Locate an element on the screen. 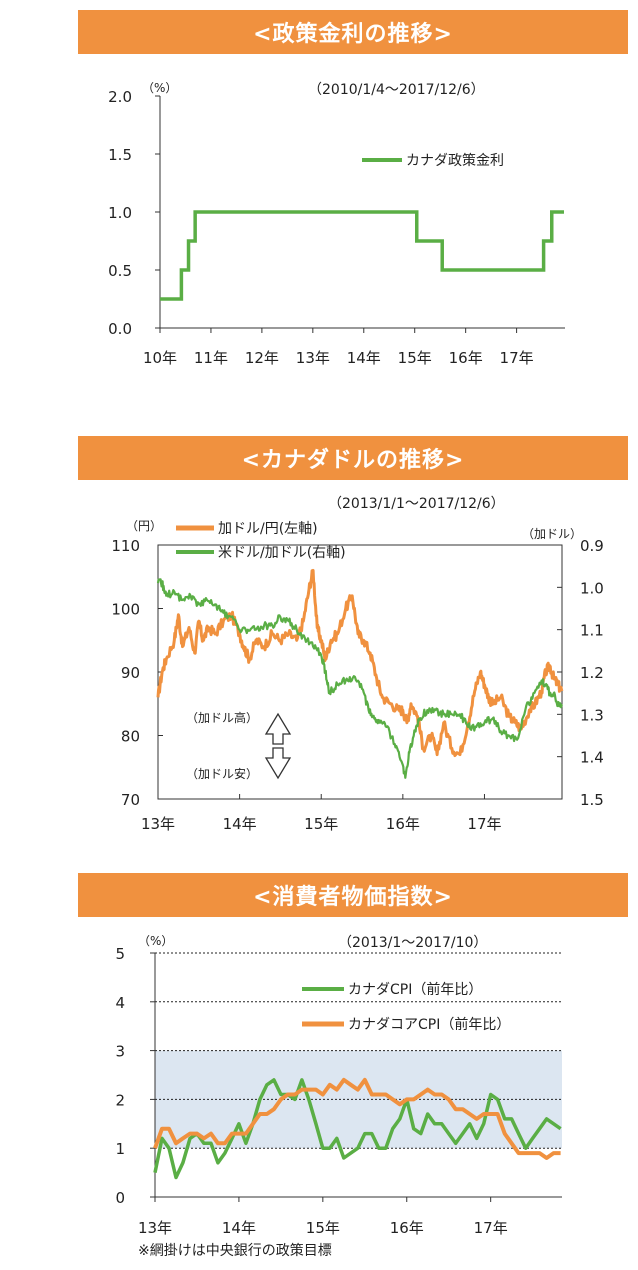  y-tick-label: 2 is located at coordinates (120, 1100).